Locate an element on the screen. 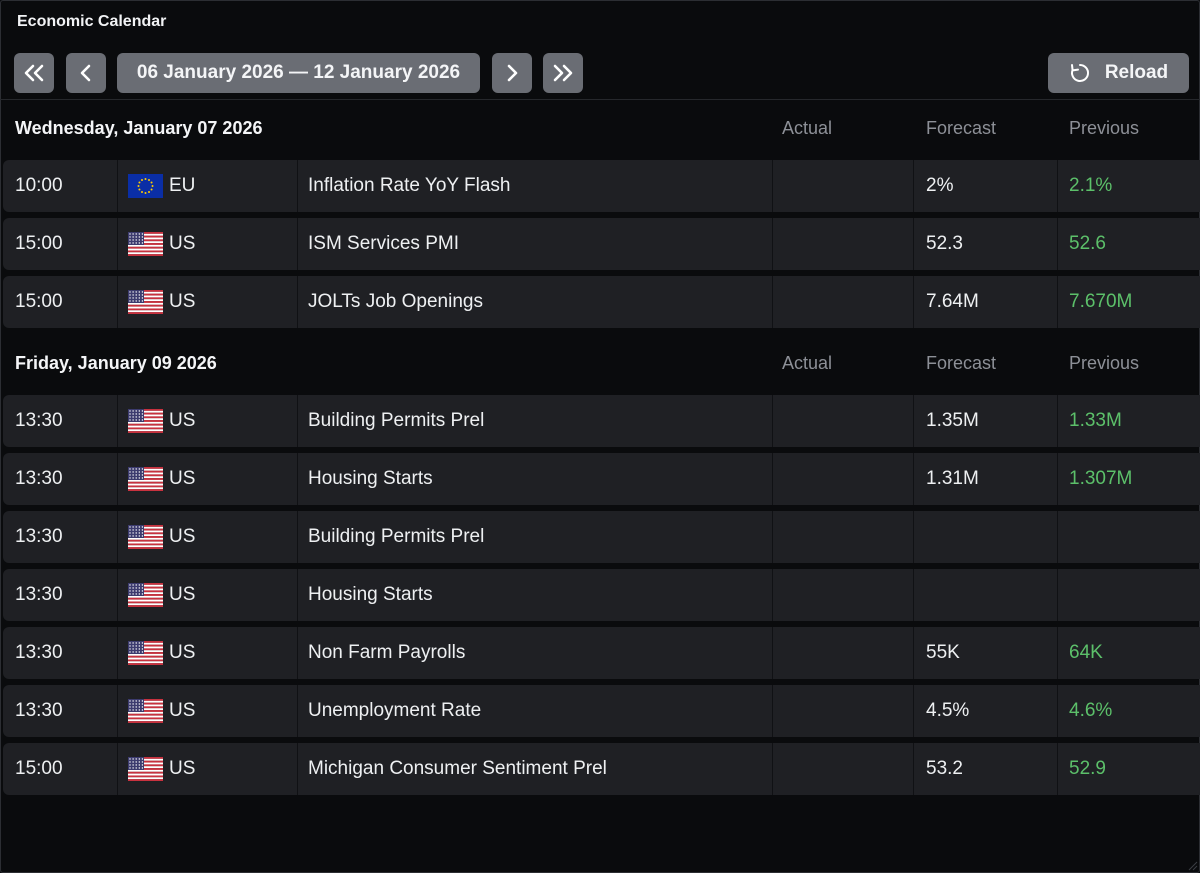 The image size is (1200, 873). event-row: 13:30 US Building Permits Prel 1.35M 1.33M is located at coordinates (601, 421).